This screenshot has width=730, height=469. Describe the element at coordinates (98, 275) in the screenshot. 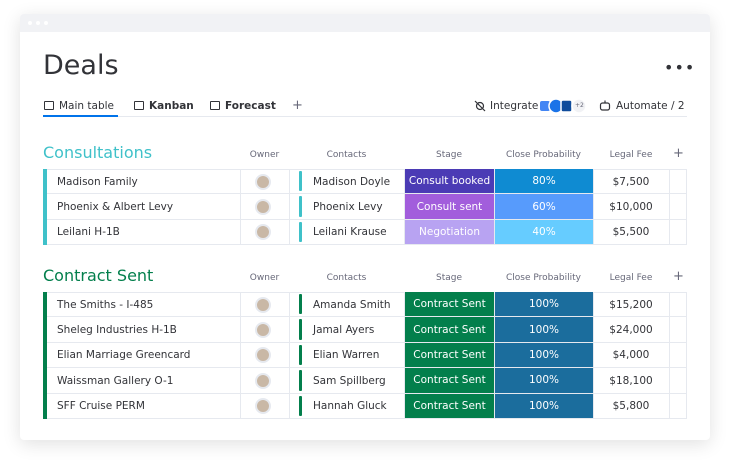

I see `group-title: Contract Sent` at that location.